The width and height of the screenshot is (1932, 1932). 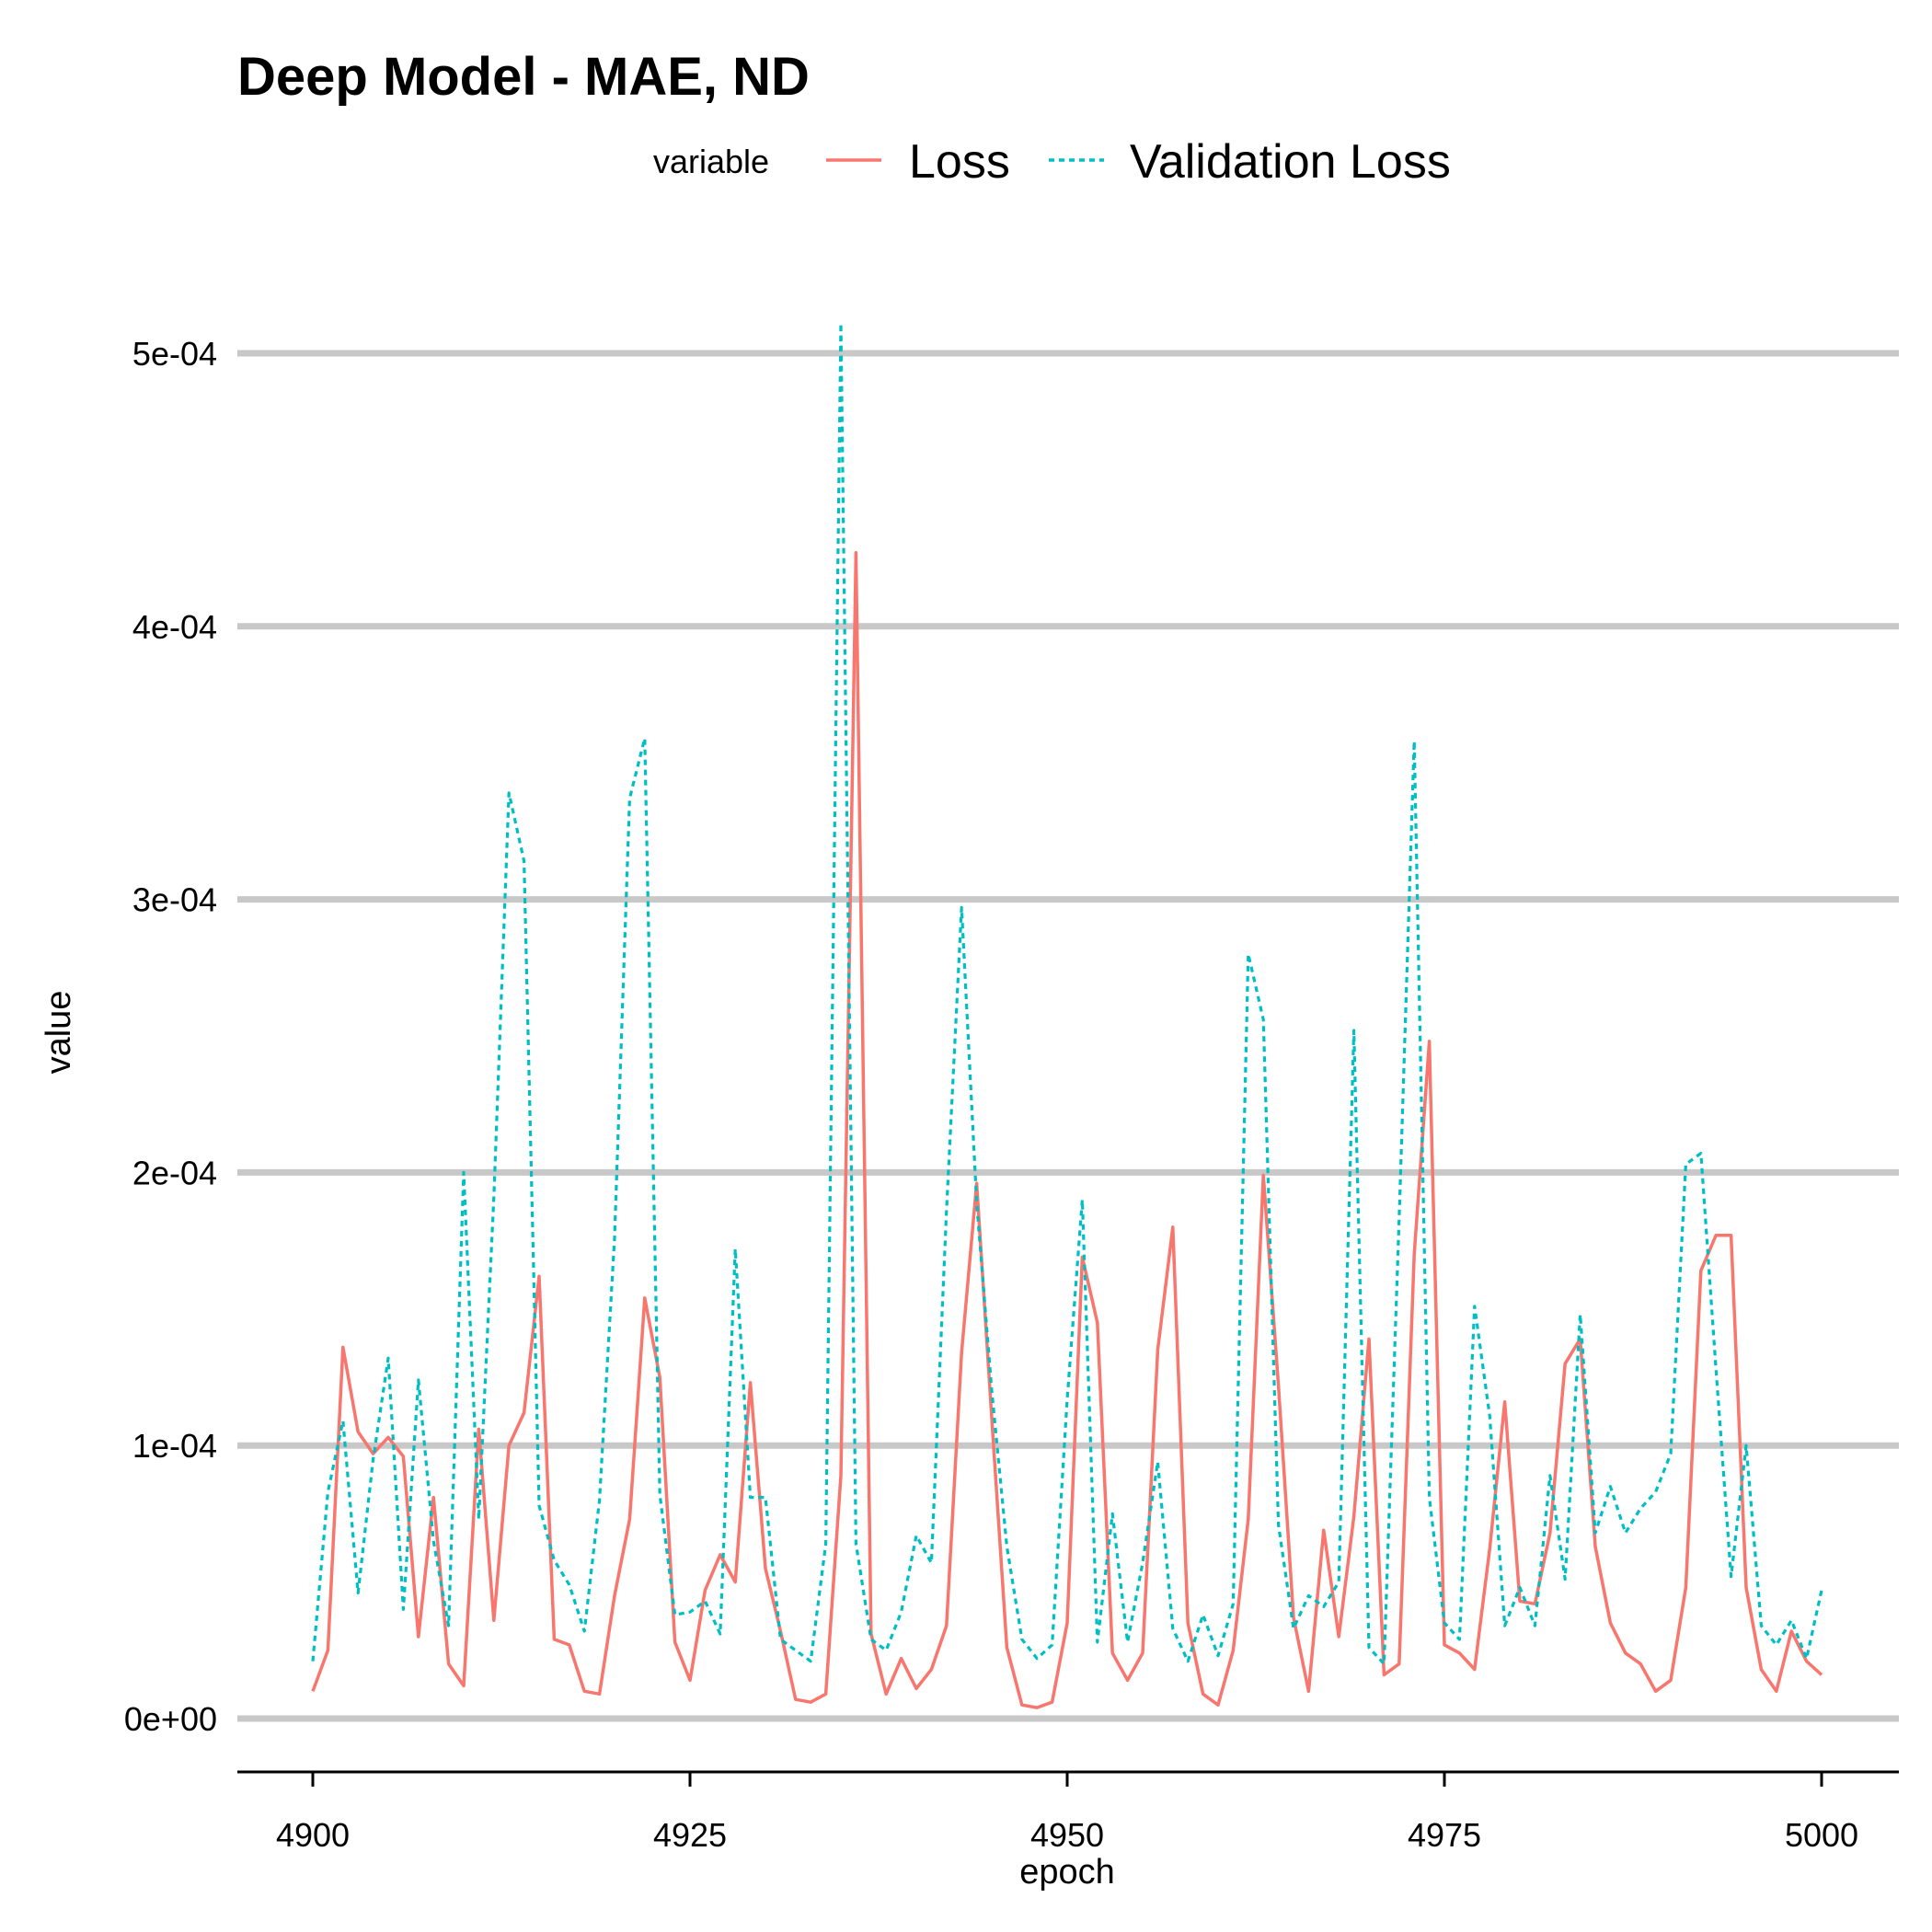 I want to click on legend-title: variable, so click(x=711, y=161).